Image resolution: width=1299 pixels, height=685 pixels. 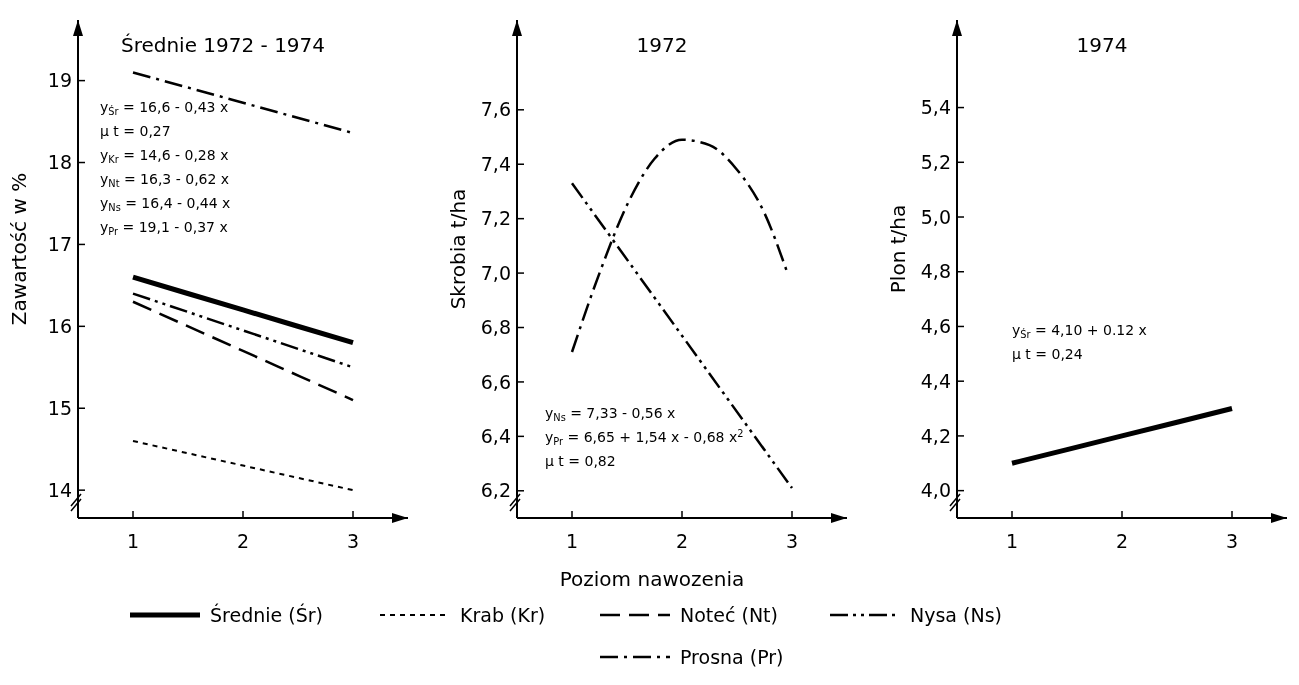 What do you see at coordinates (935, 107) in the screenshot?
I see `y-tick-label: 5,4` at bounding box center [935, 107].